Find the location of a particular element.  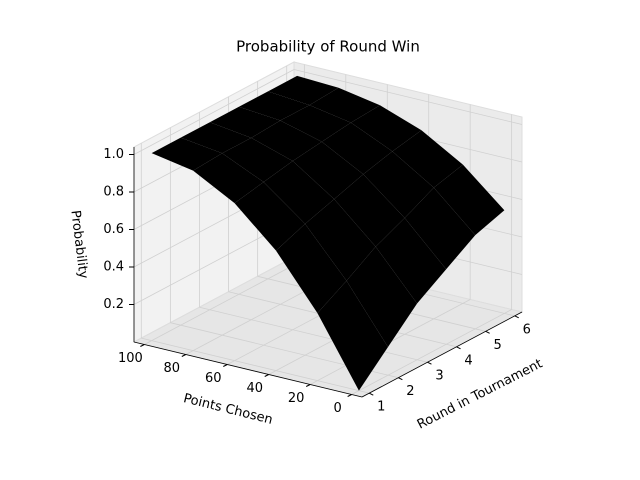

y-tick-label: 1 is located at coordinates (381, 407).